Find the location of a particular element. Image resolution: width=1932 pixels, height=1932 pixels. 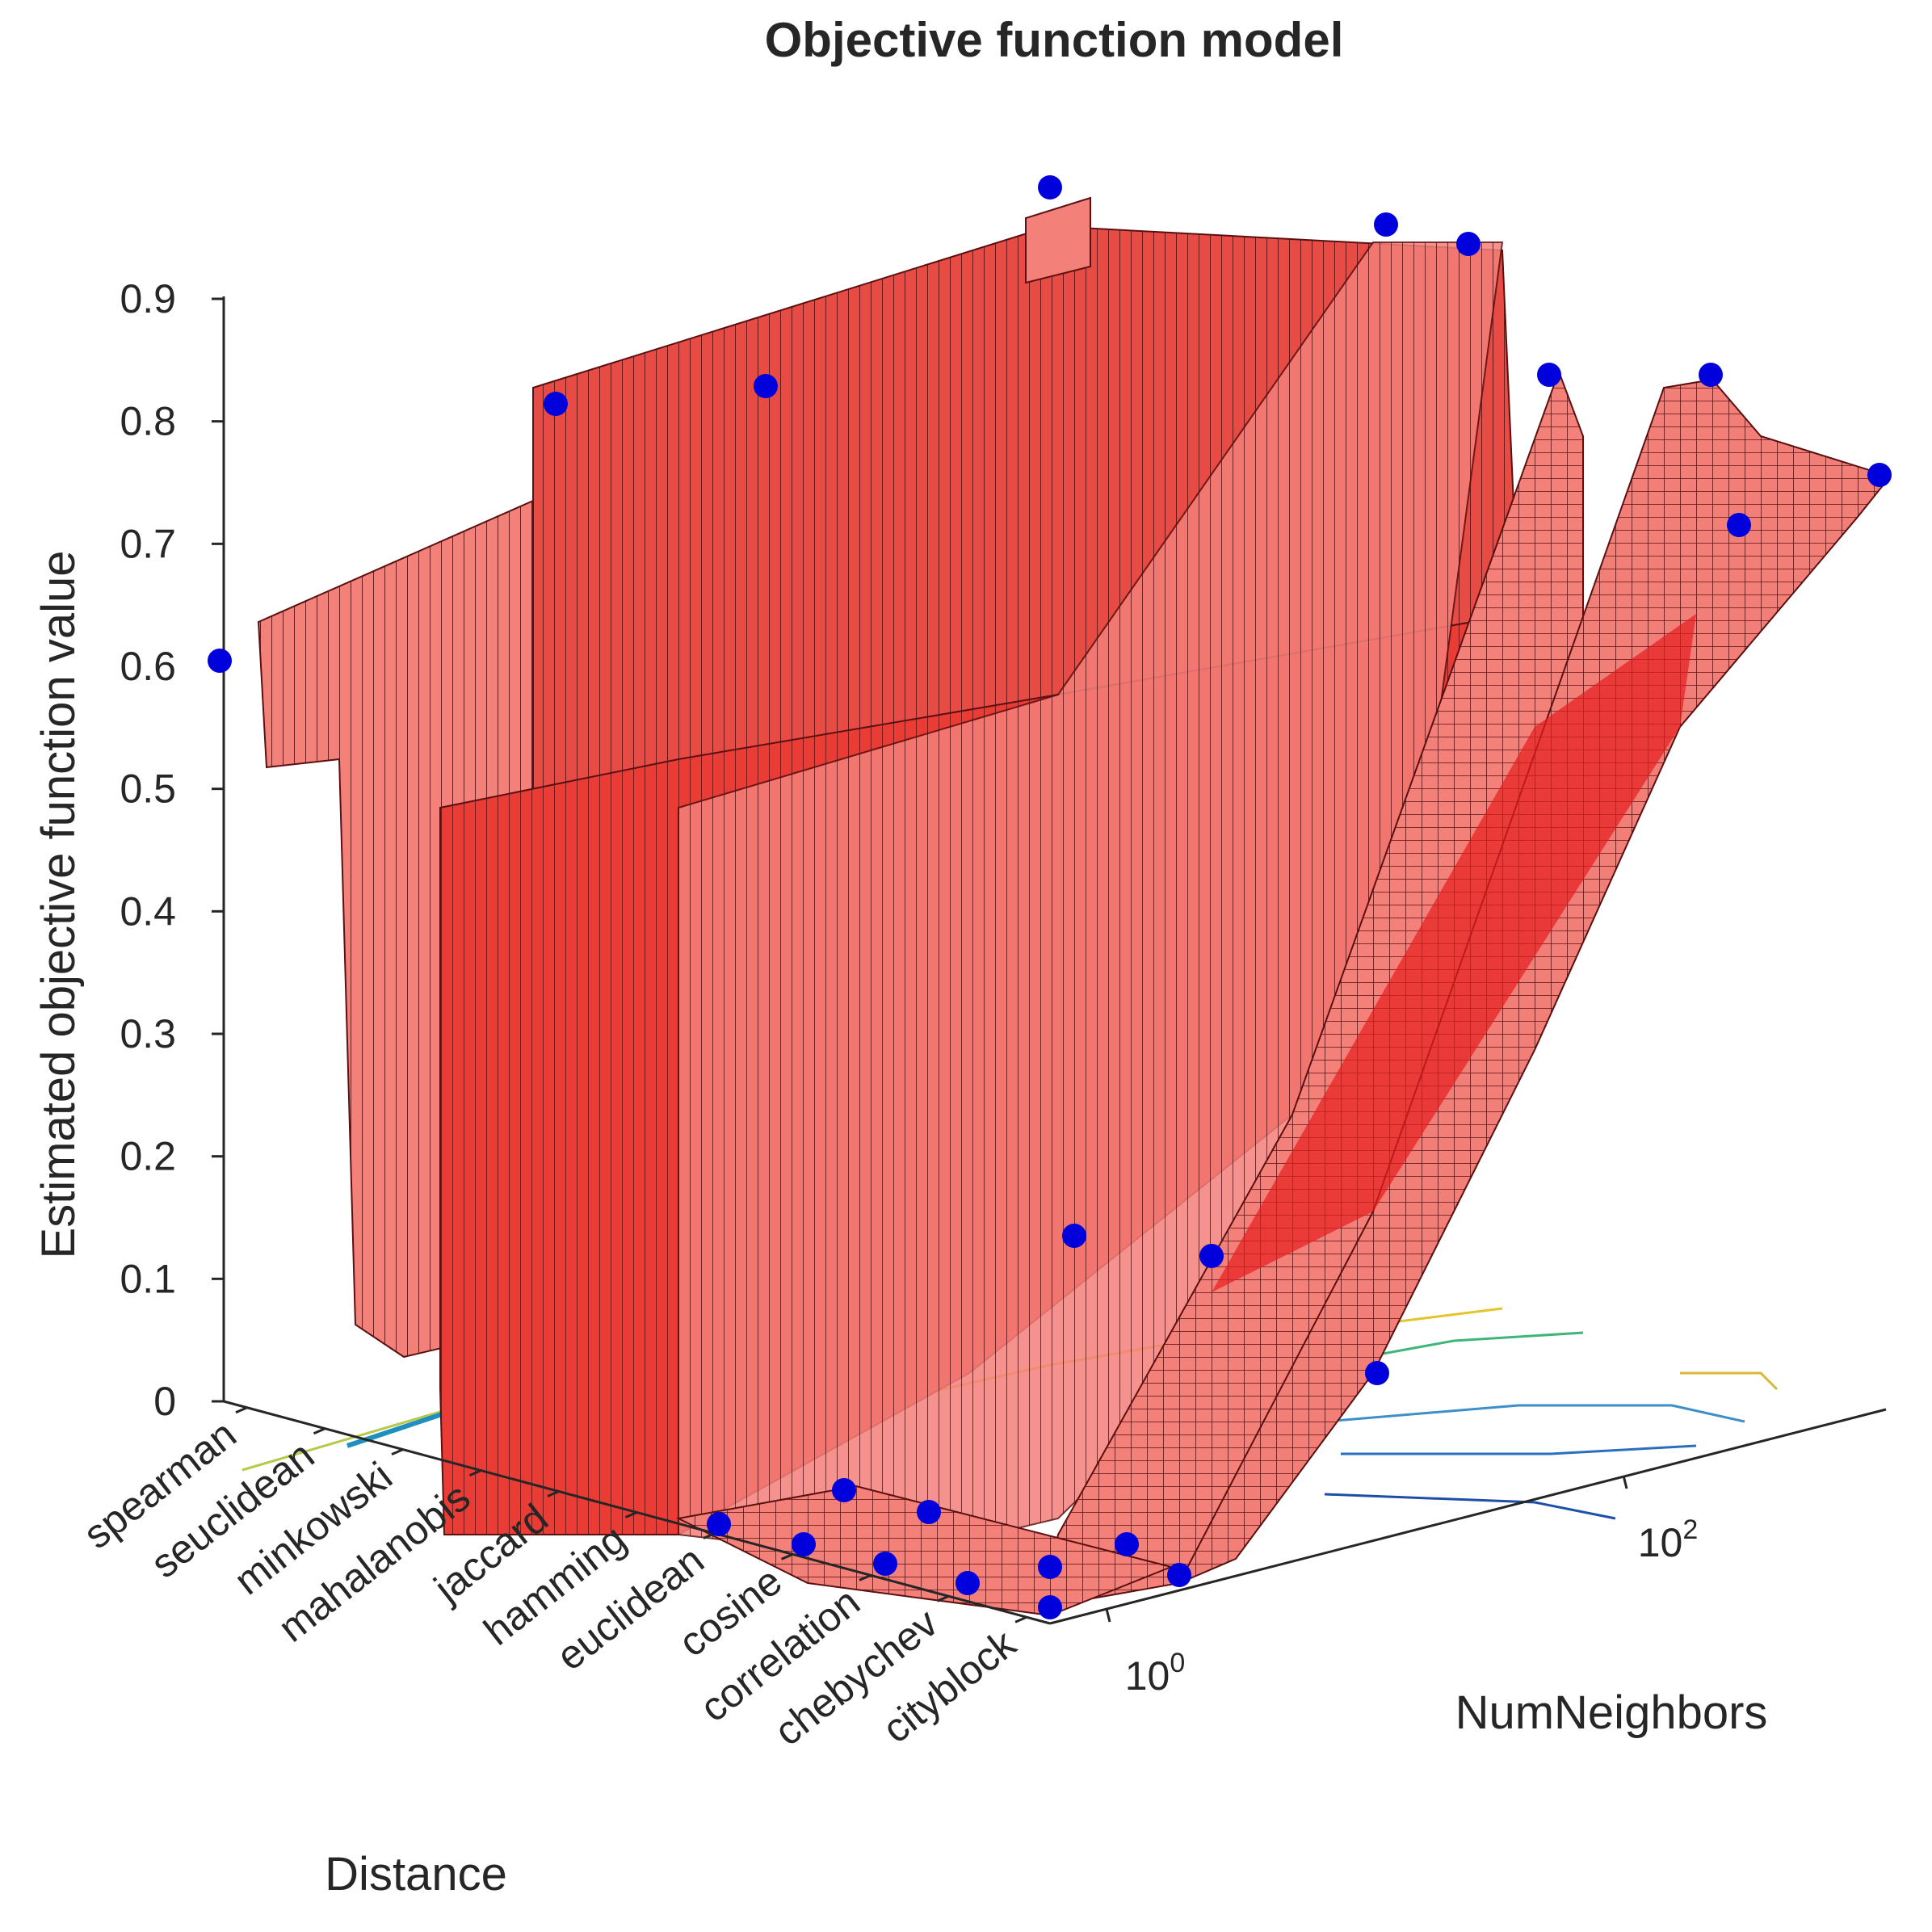

z-axis-ticks: 0 0.1 0.2 0.3 0.4 0.5 0.6 0.7 0.8 0.9 is located at coordinates (172, 850).